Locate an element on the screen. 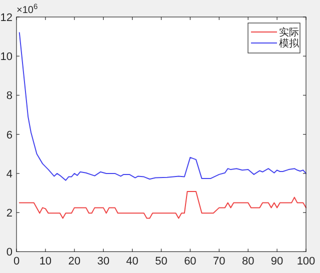  y-tick-label: 6 is located at coordinates (9, 135).